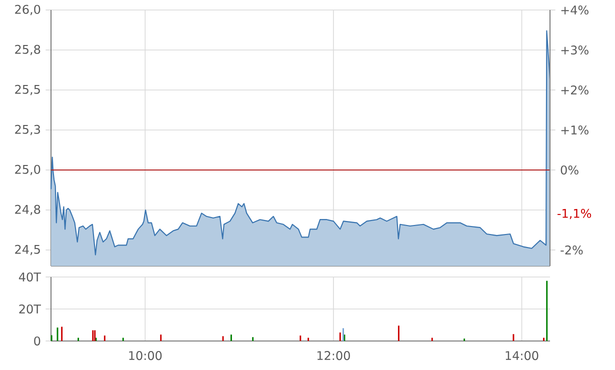 Image resolution: width=615 pixels, height=370 pixels. Describe the element at coordinates (27, 50) in the screenshot. I see `y-tick-label: 25,8` at that location.